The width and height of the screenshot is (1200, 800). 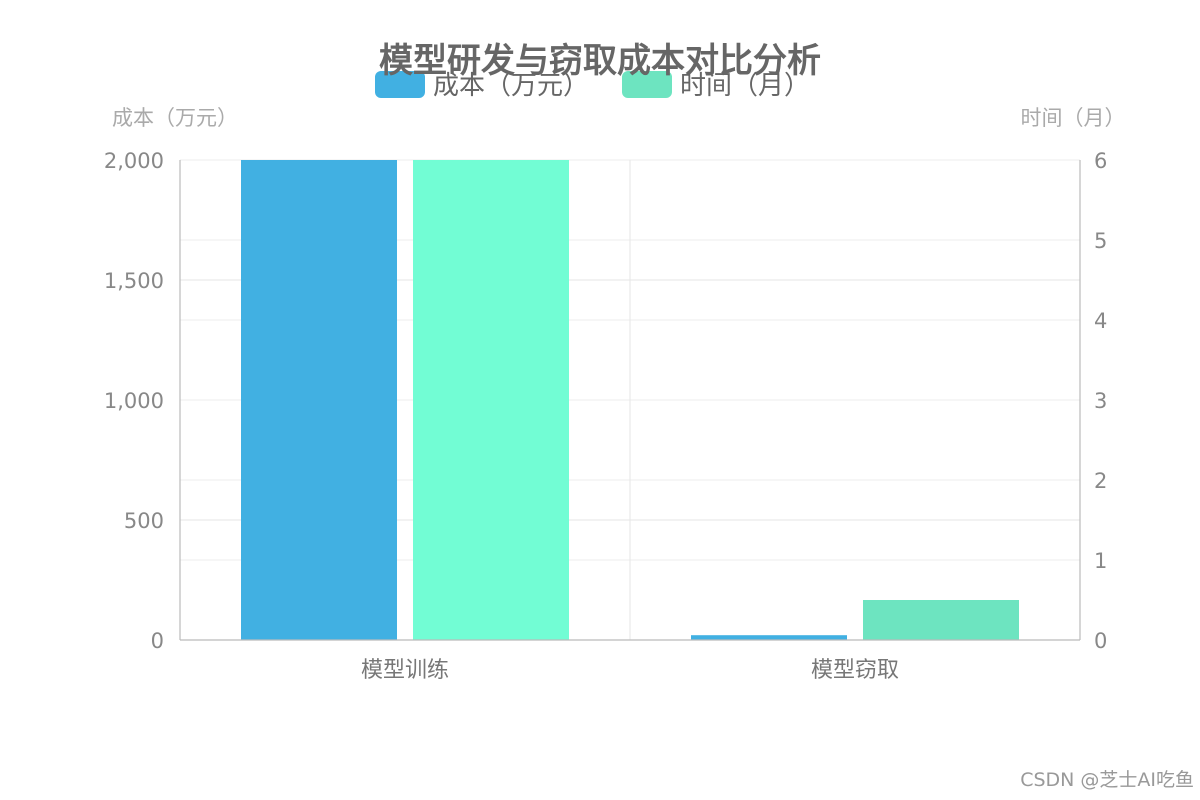 I want to click on y-right-tick-label: 1, so click(x=1100, y=561).